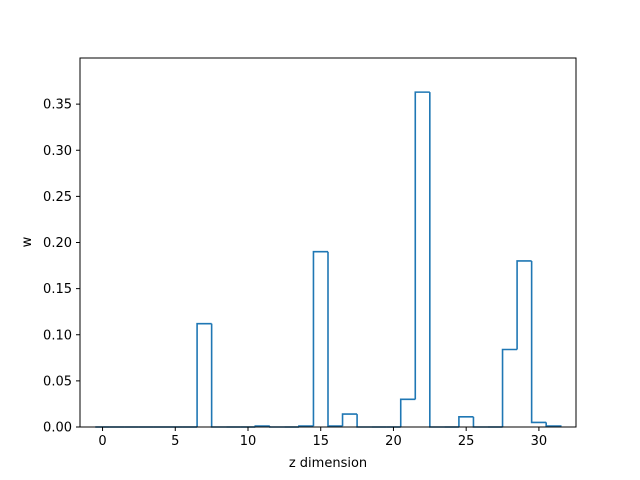 The width and height of the screenshot is (640, 480). I want to click on y-tick-label: 0.35, so click(57, 105).